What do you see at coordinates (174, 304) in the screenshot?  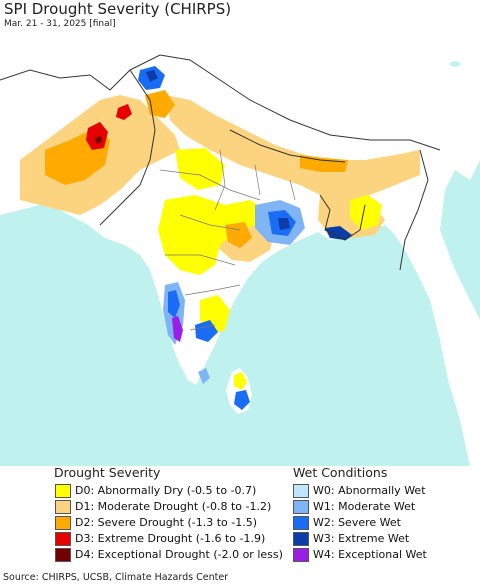 I see `wet-w2-west-coast` at bounding box center [174, 304].